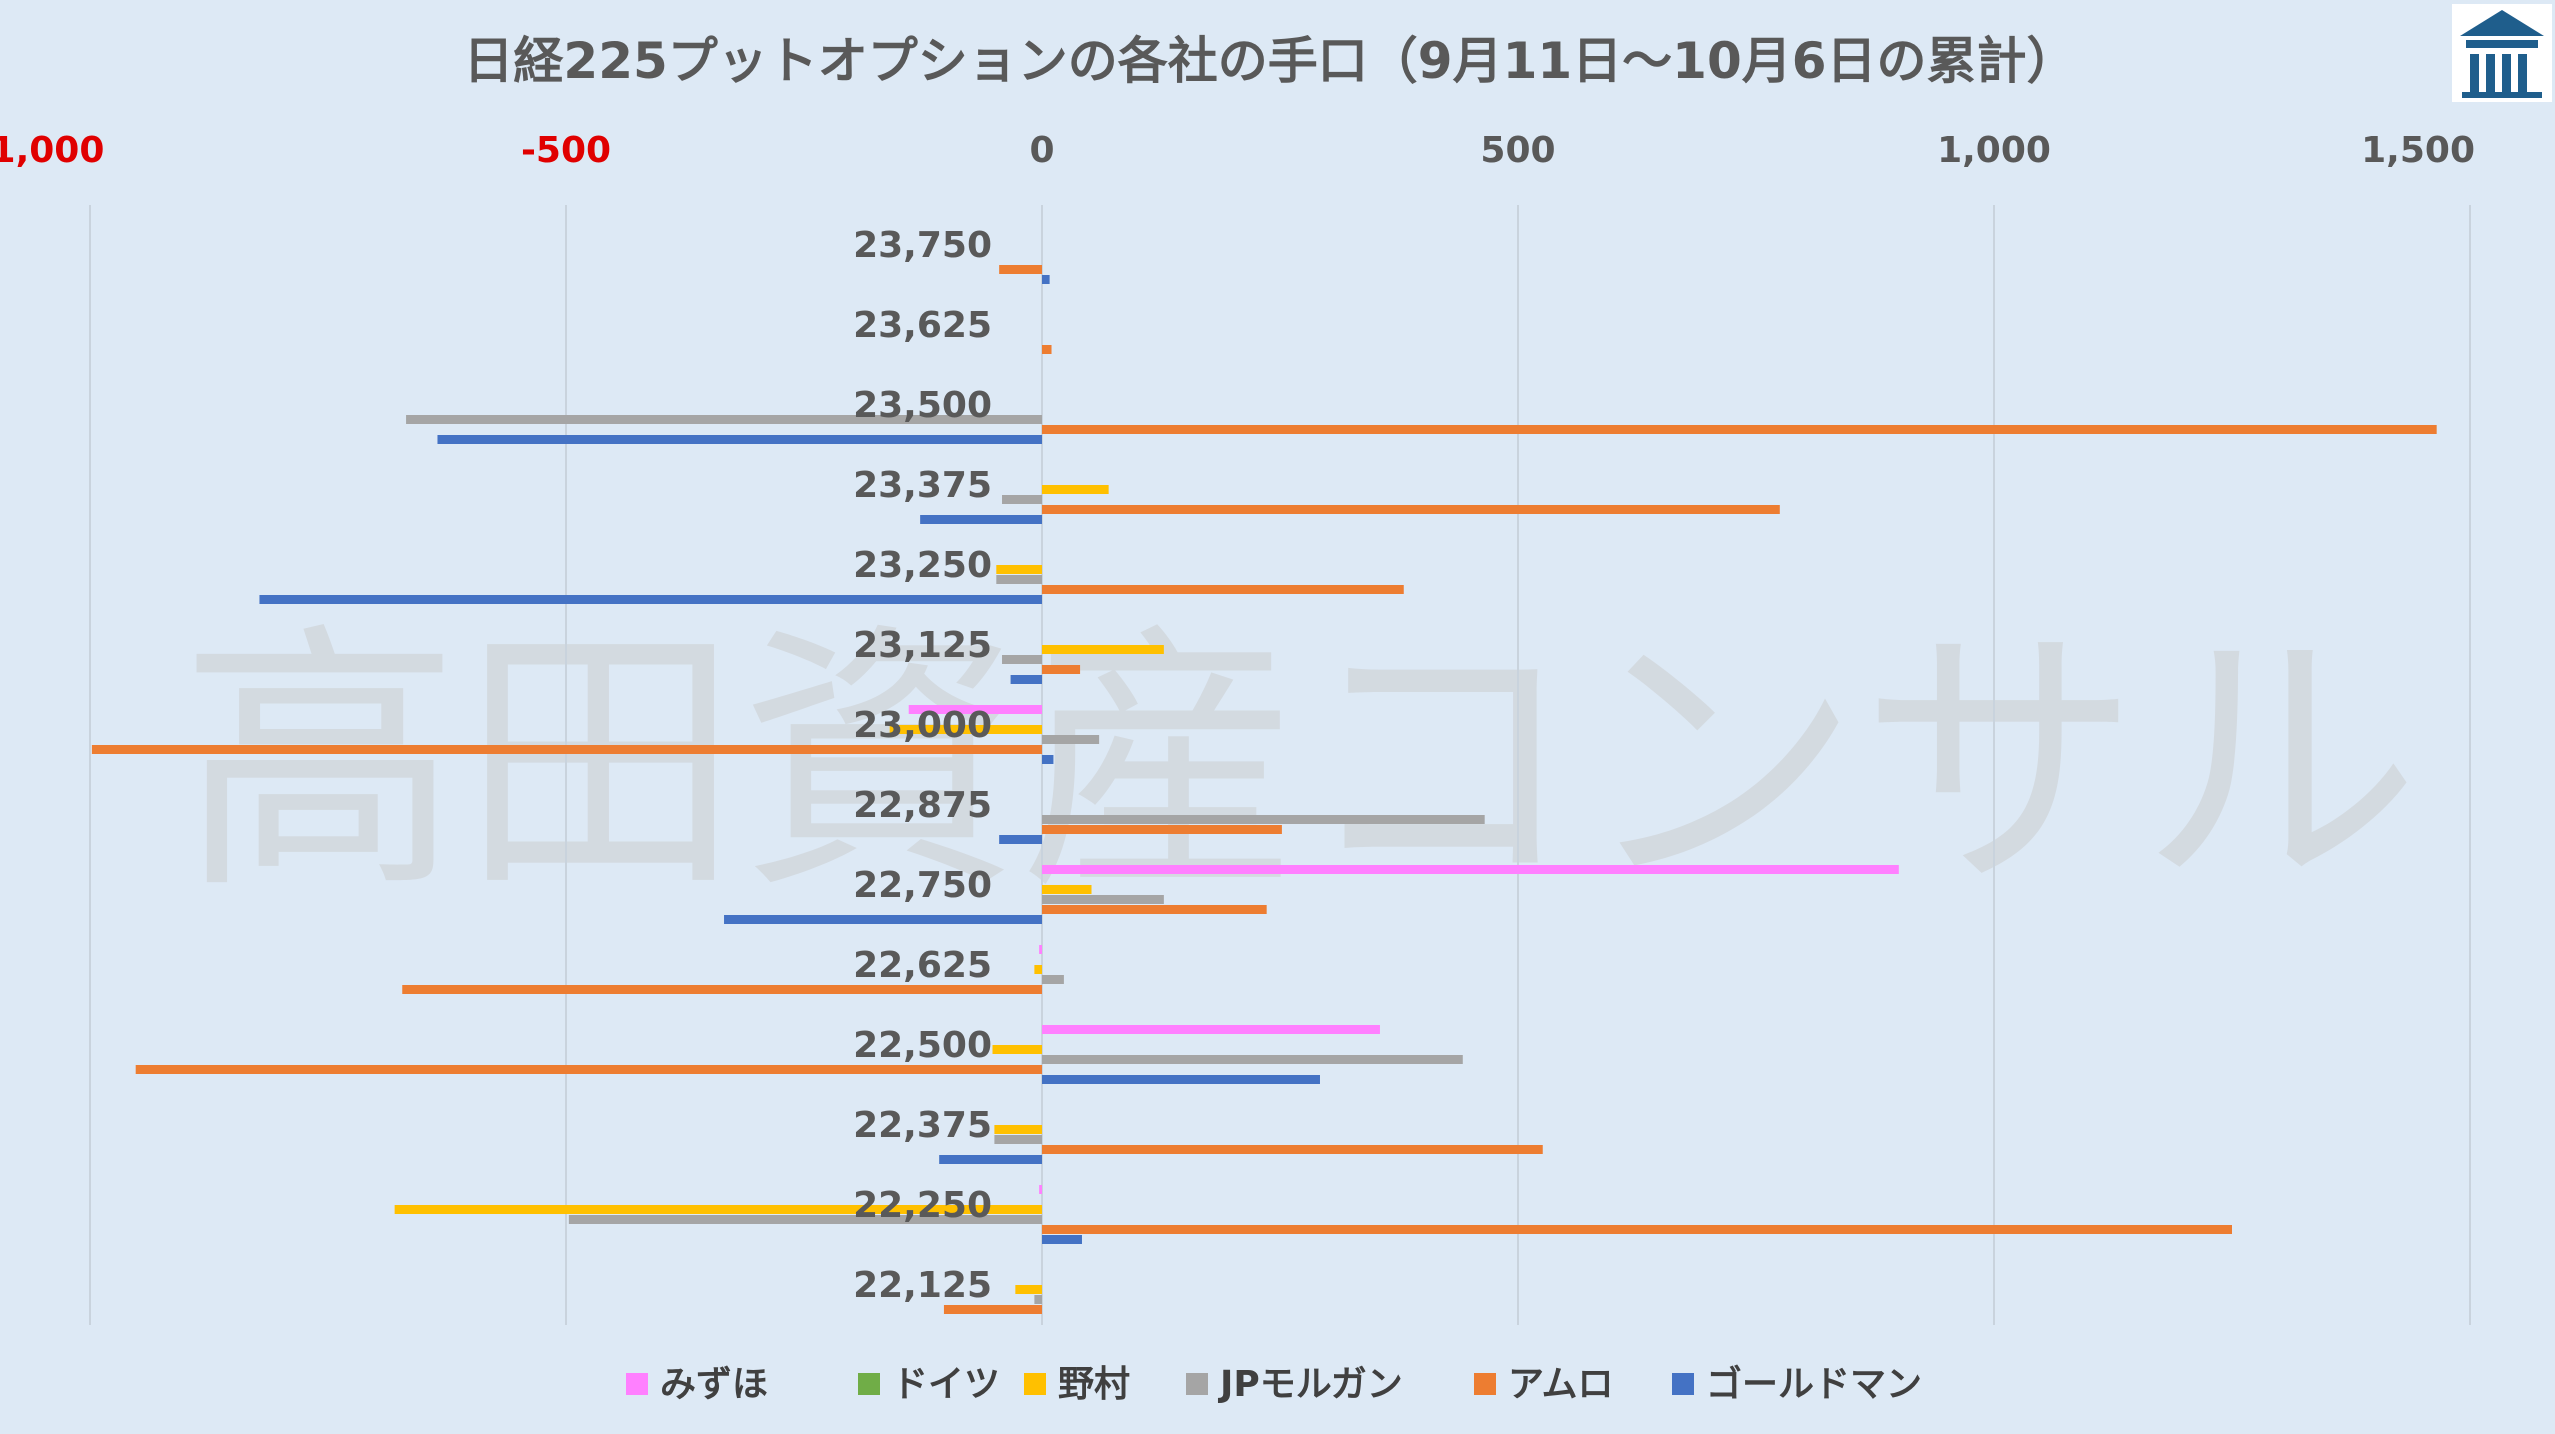 This screenshot has width=2555, height=1434. What do you see at coordinates (922, 405) in the screenshot?
I see `category-label: 23,500` at bounding box center [922, 405].